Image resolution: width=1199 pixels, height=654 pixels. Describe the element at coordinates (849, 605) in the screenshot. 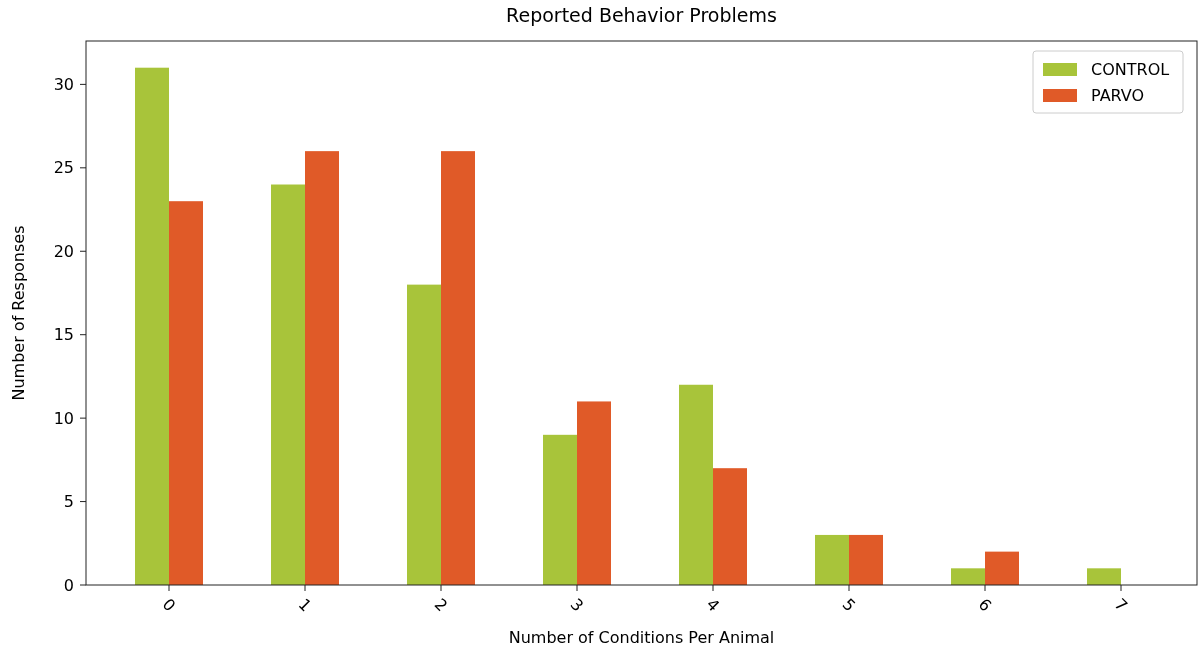

I see `x-tick-label: 5` at that location.